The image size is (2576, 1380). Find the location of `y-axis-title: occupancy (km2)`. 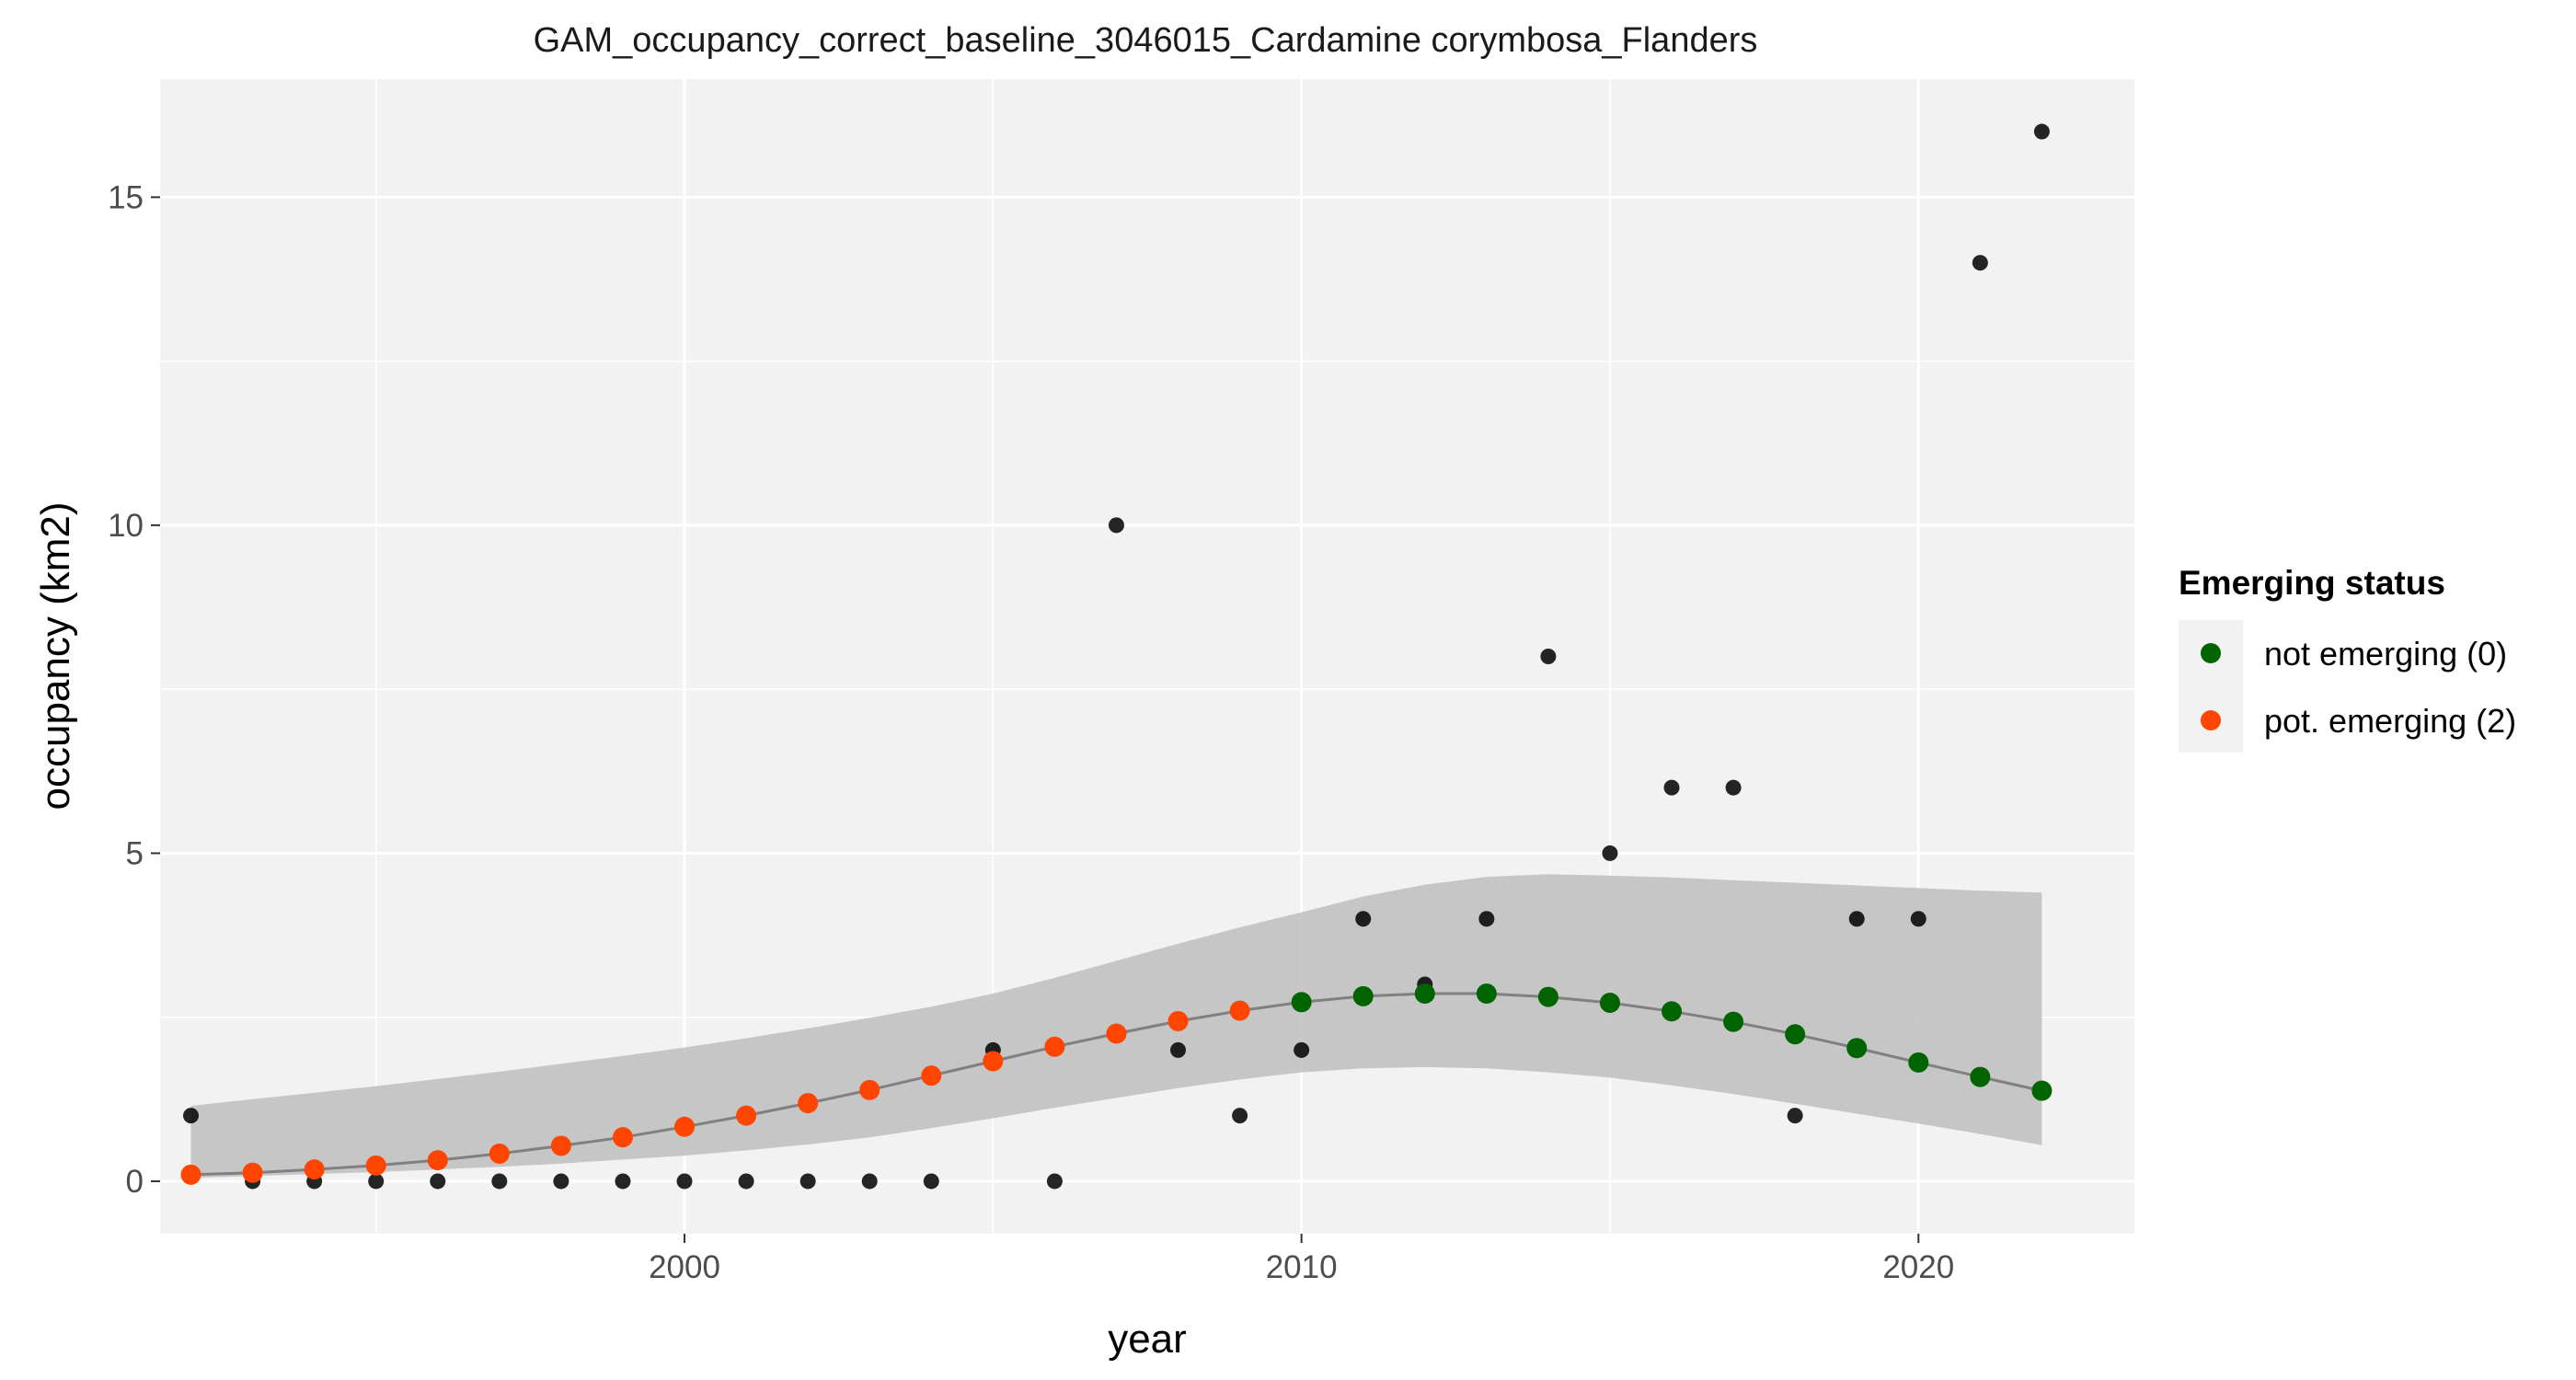

y-axis-title: occupancy (km2) is located at coordinates (55, 655).